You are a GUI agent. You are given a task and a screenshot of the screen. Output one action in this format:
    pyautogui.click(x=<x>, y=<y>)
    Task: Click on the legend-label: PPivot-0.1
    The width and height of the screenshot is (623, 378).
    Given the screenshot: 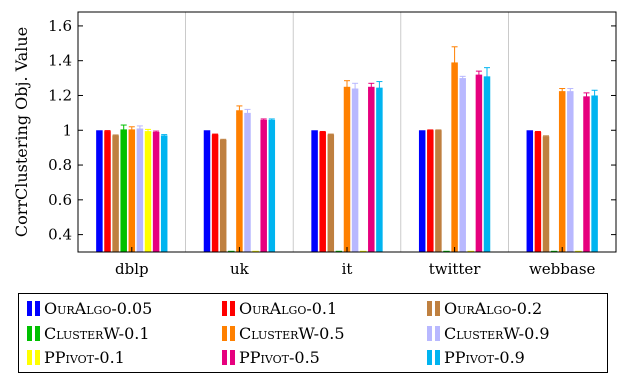 What is the action you would take?
    pyautogui.click(x=84, y=357)
    